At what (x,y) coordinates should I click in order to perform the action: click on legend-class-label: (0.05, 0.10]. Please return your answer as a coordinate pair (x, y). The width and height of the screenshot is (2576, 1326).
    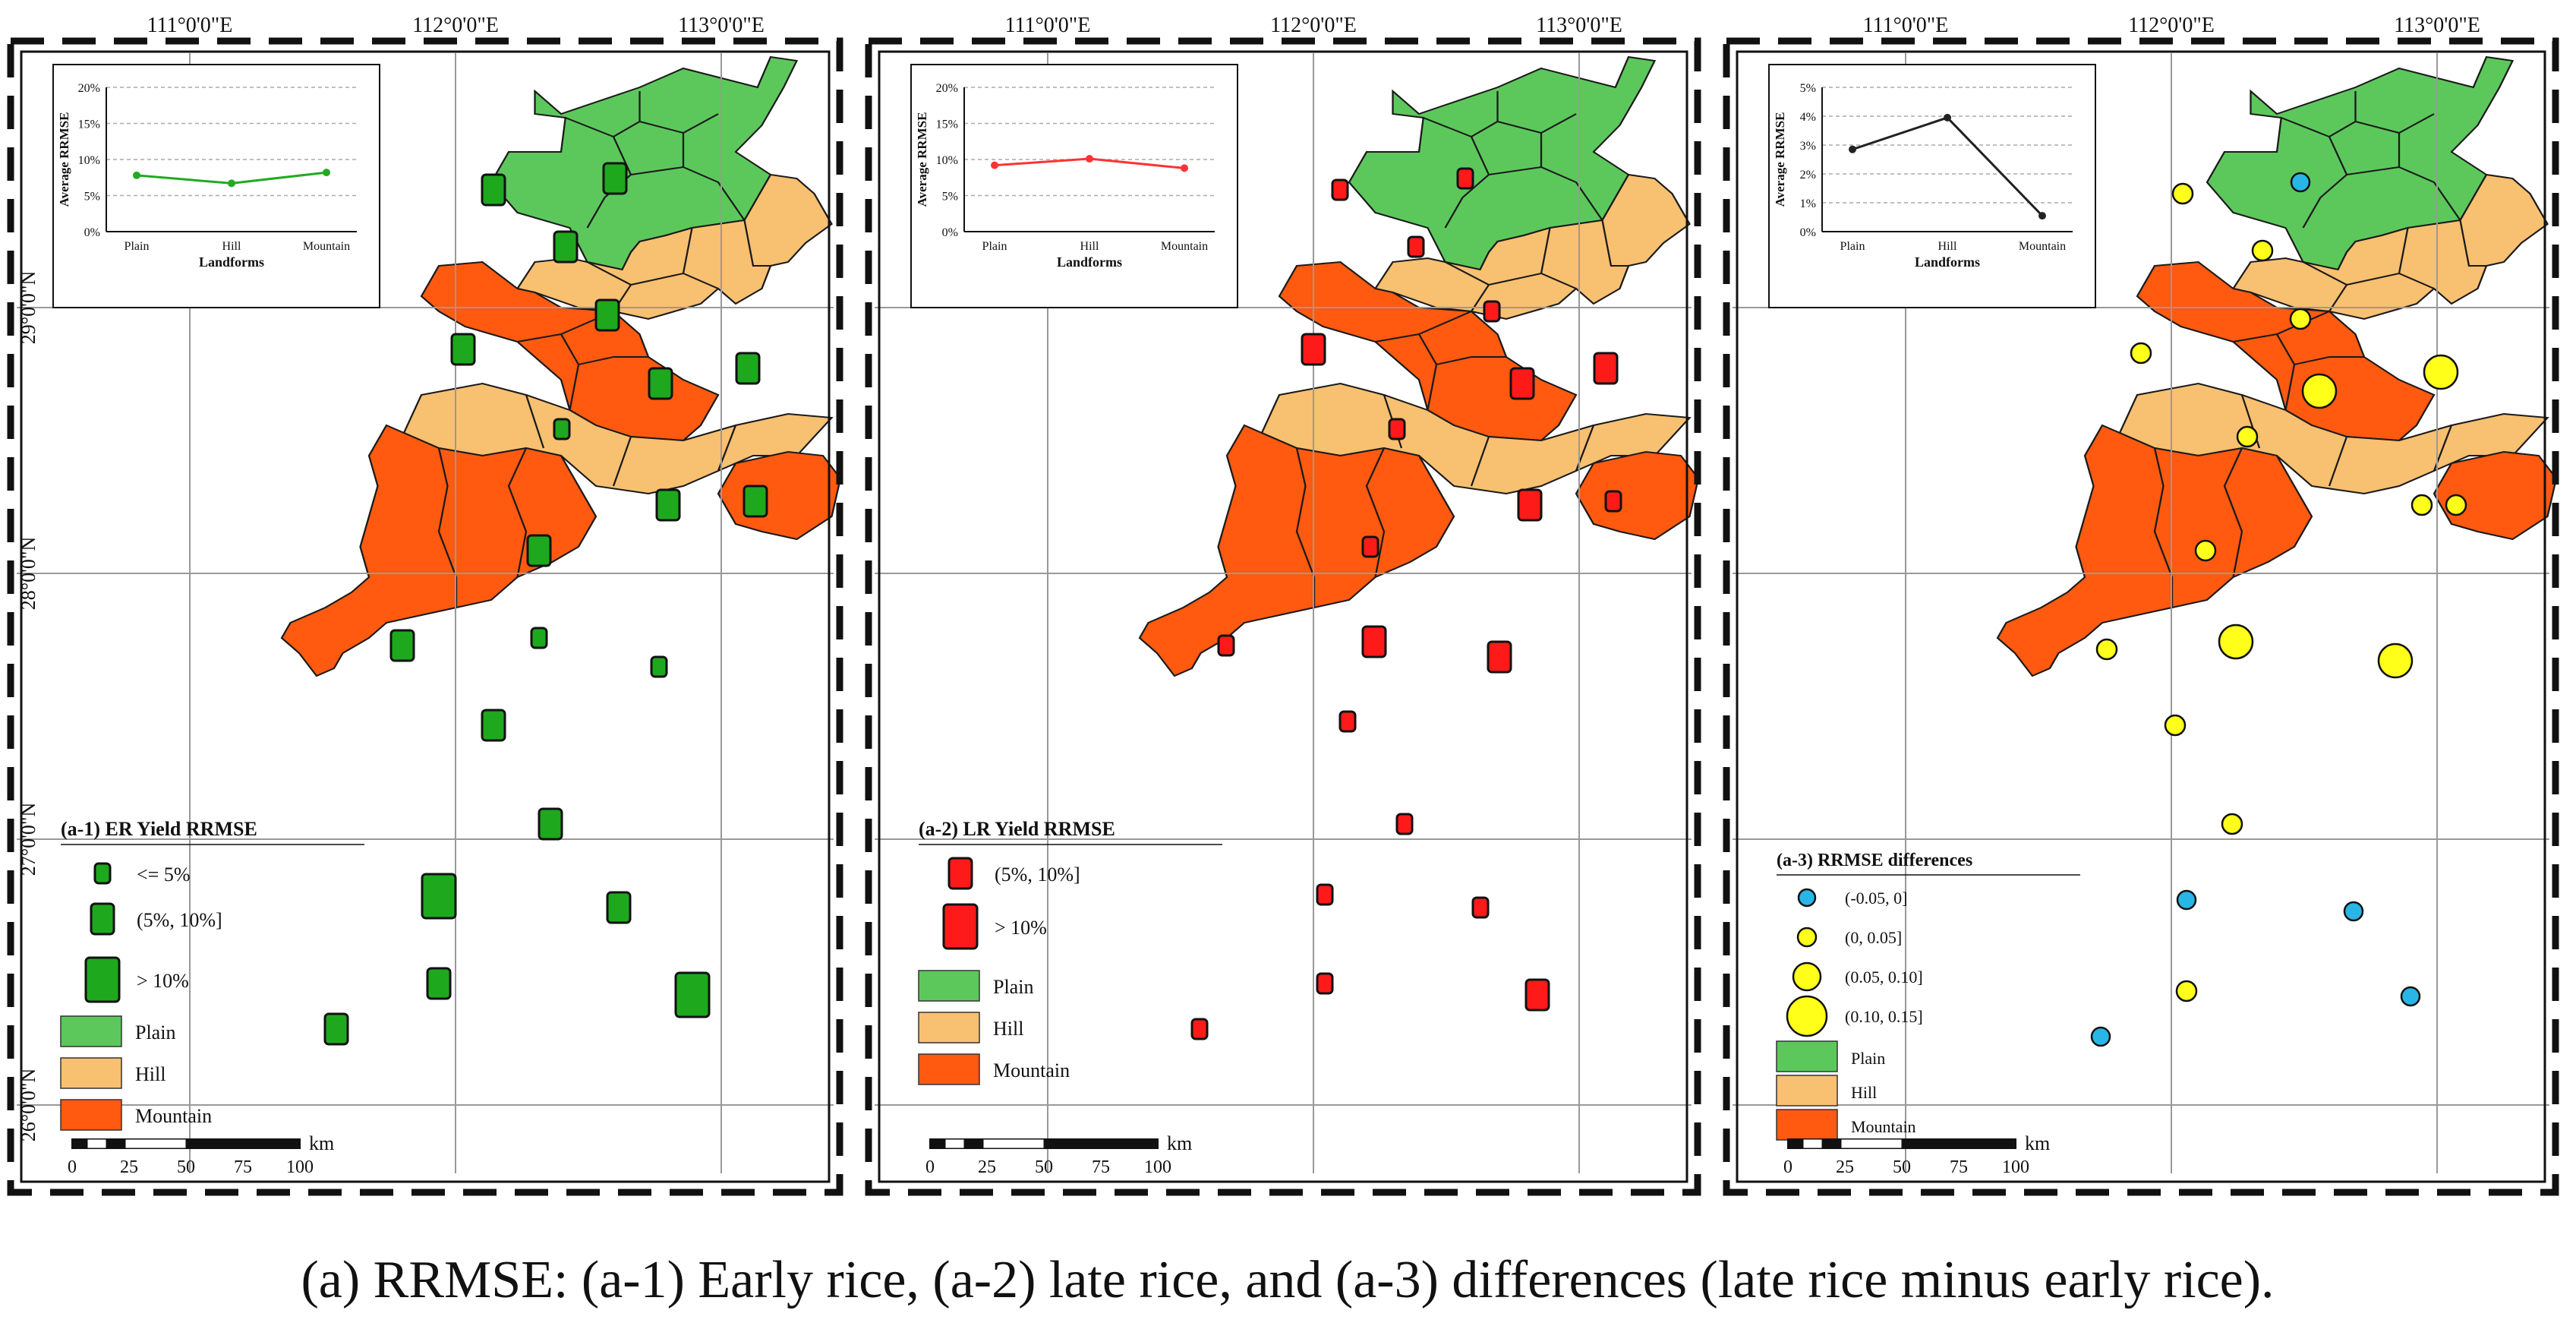
    Looking at the image, I should click on (1884, 977).